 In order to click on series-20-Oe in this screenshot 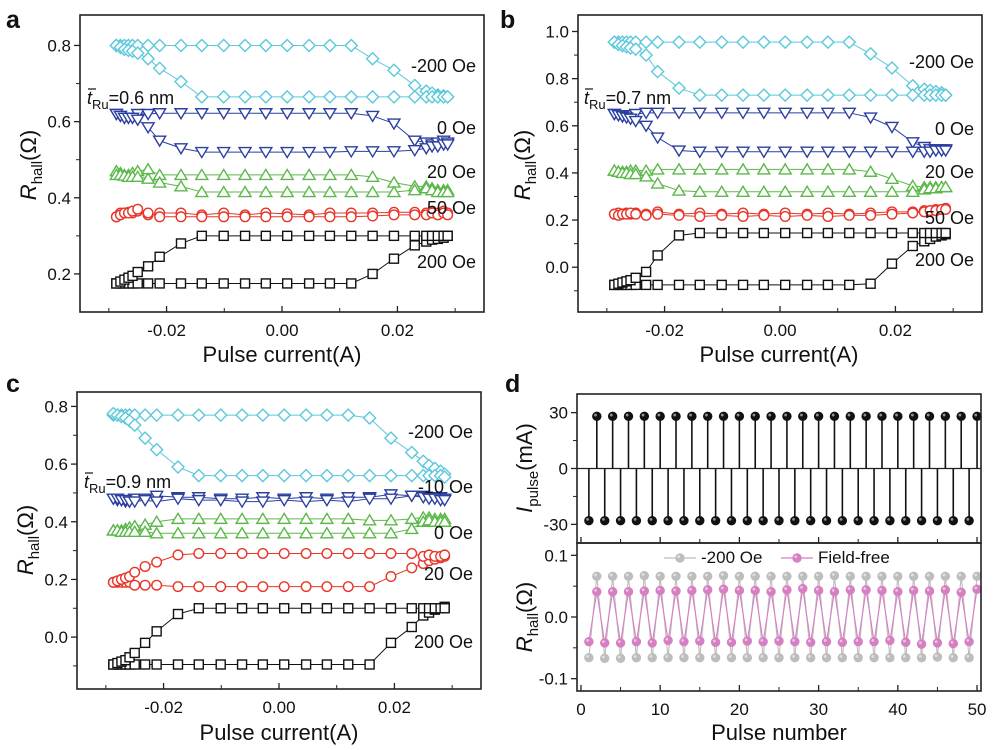, I will do `click(780, 179)`.